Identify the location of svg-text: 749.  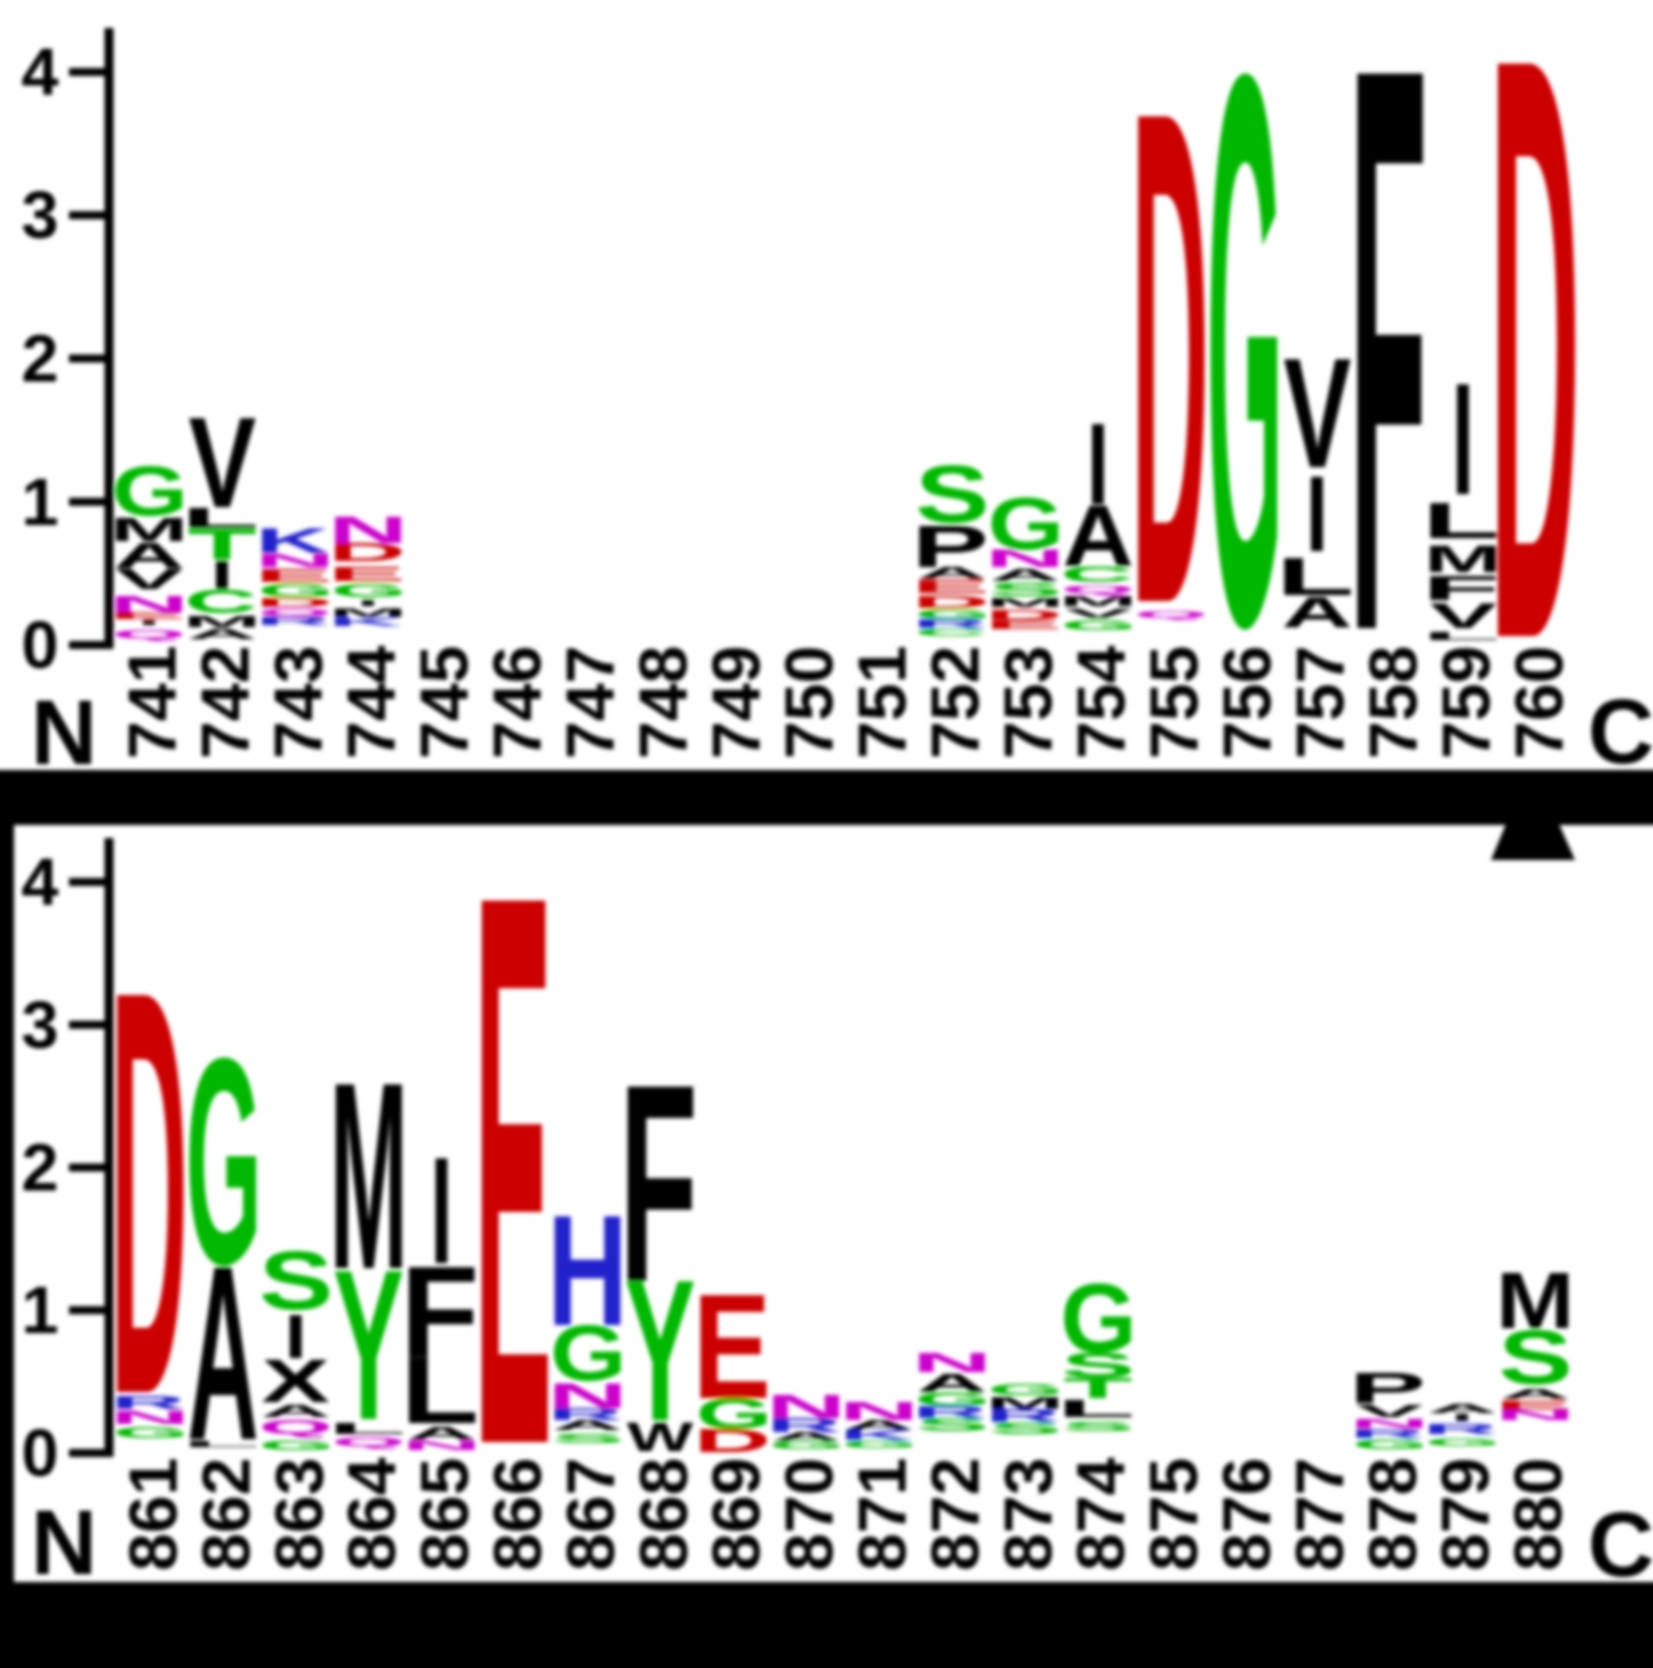
(737, 702).